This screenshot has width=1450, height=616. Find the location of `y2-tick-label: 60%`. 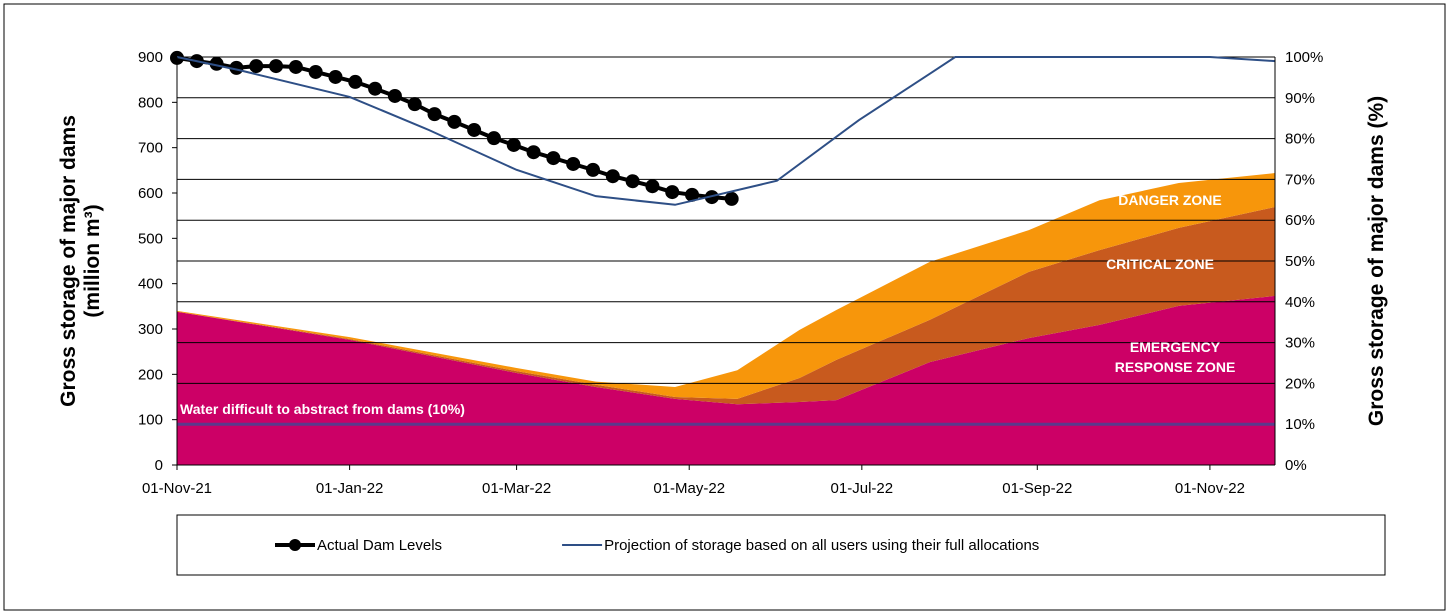

y2-tick-label: 60% is located at coordinates (1300, 220).